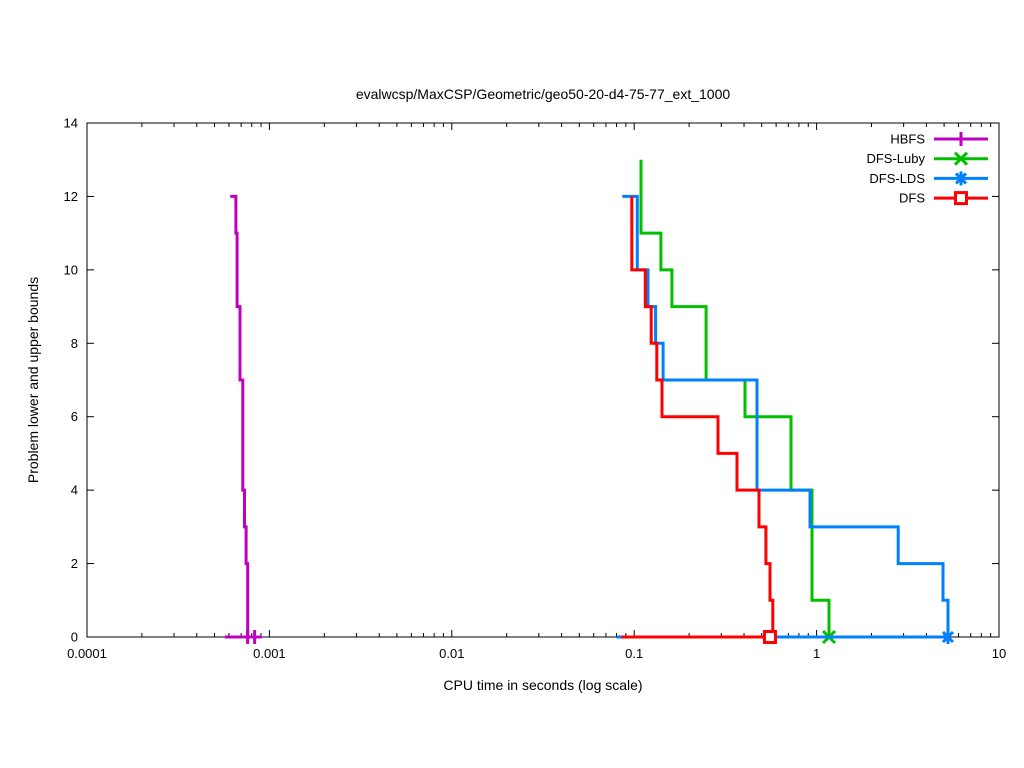 The image size is (1024, 768). What do you see at coordinates (74, 637) in the screenshot?
I see `y-tick-label: 0` at bounding box center [74, 637].